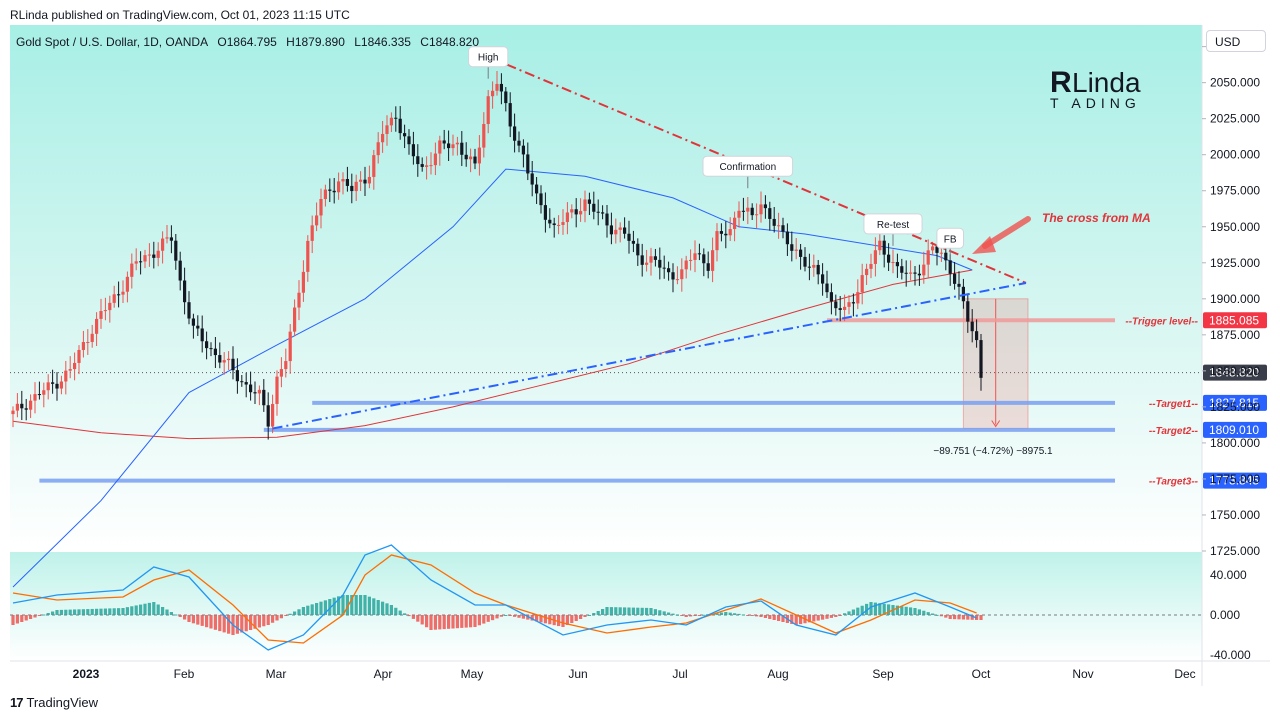  What do you see at coordinates (112, 42) in the screenshot?
I see `symbol-label: Gold Spot / U.S. Dollar, 1D, OANDA` at bounding box center [112, 42].